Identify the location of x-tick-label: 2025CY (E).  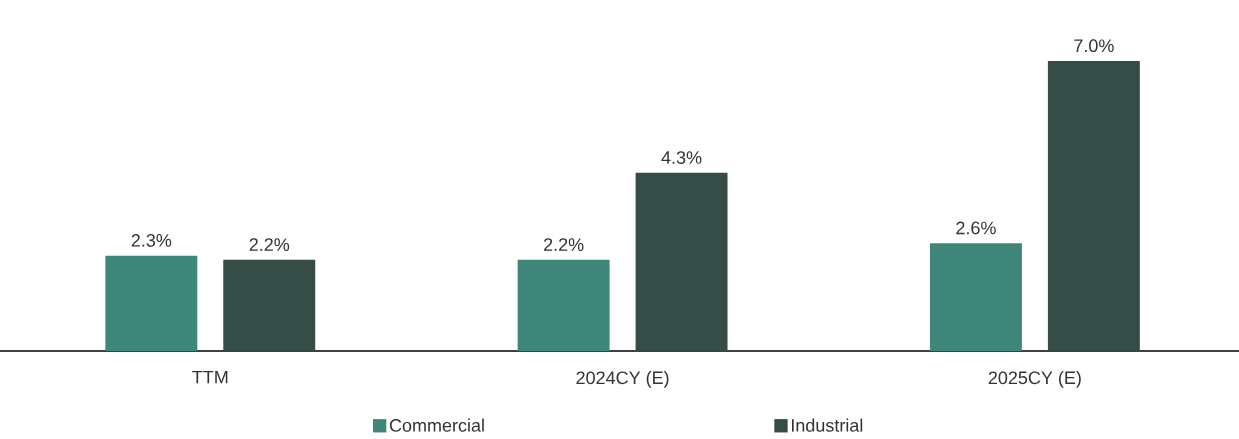
(1034, 379).